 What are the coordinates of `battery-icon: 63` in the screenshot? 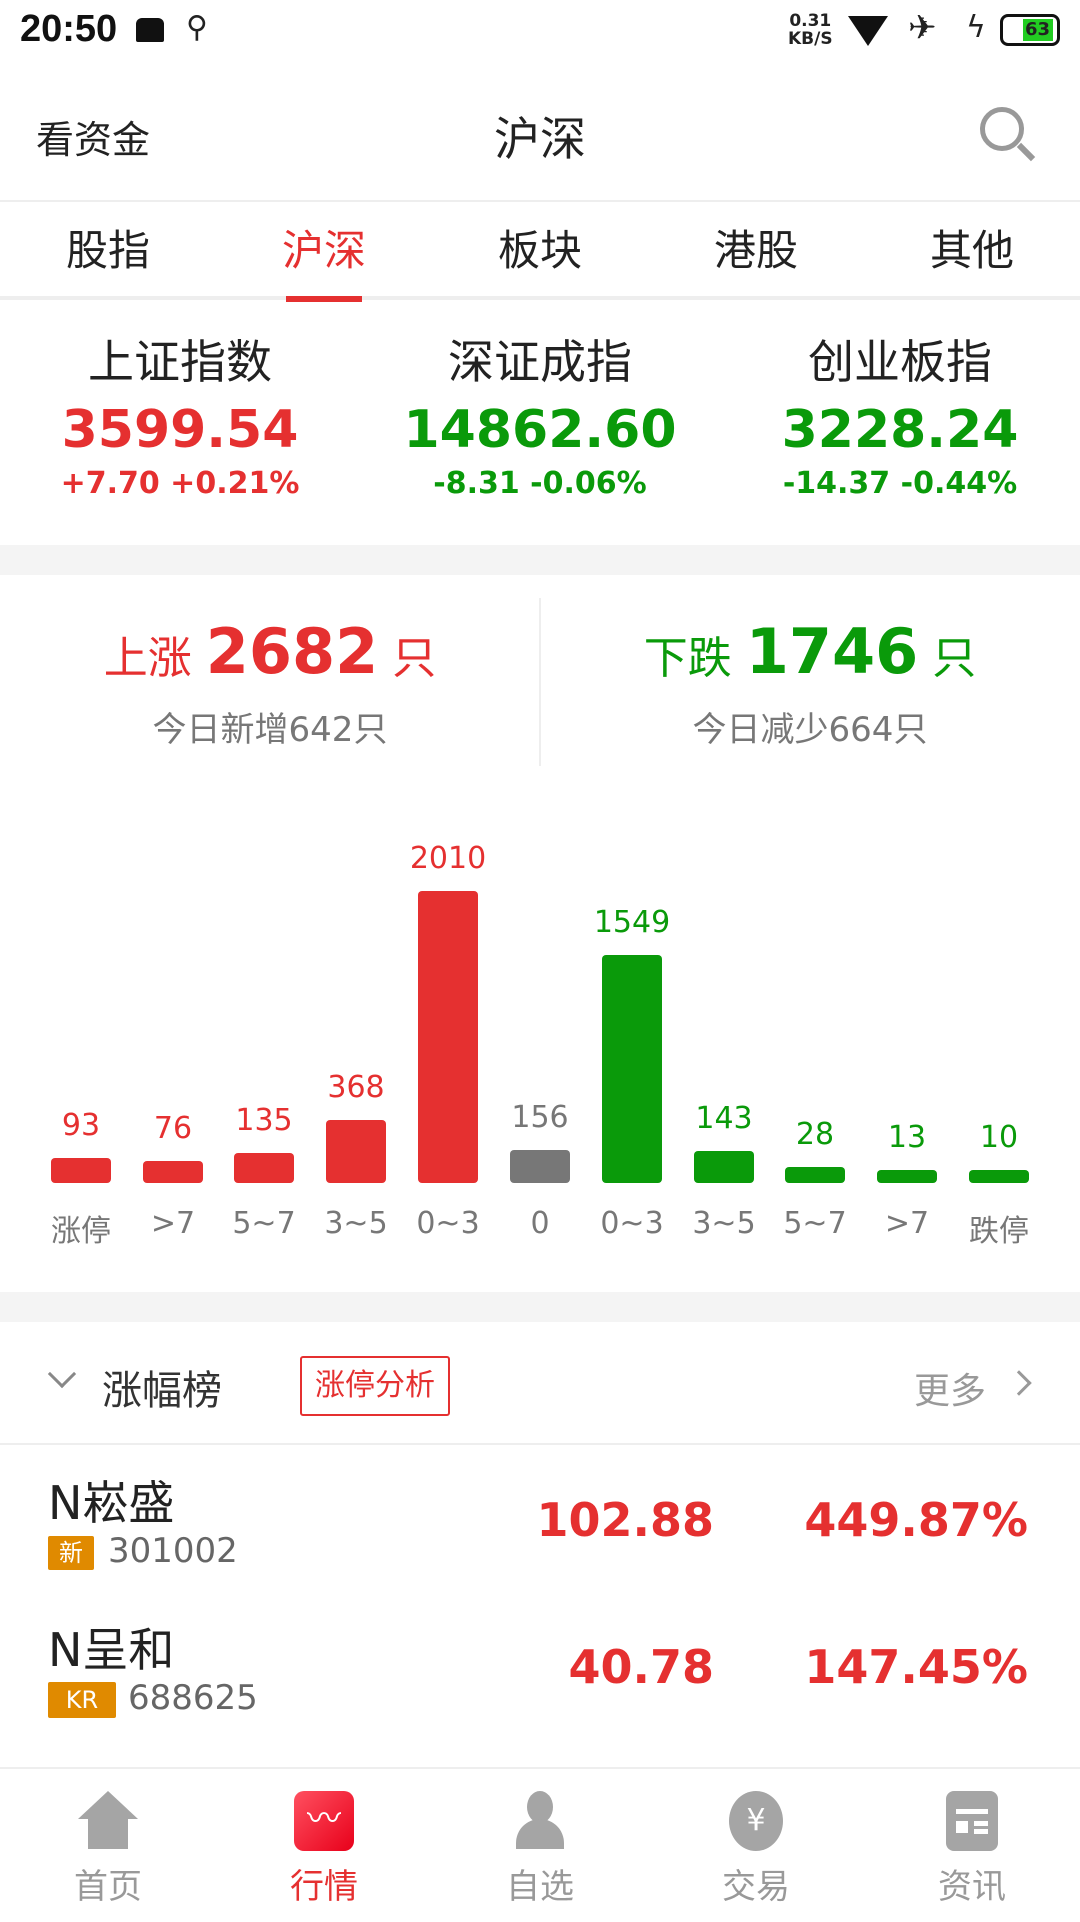 It's located at (1030, 30).